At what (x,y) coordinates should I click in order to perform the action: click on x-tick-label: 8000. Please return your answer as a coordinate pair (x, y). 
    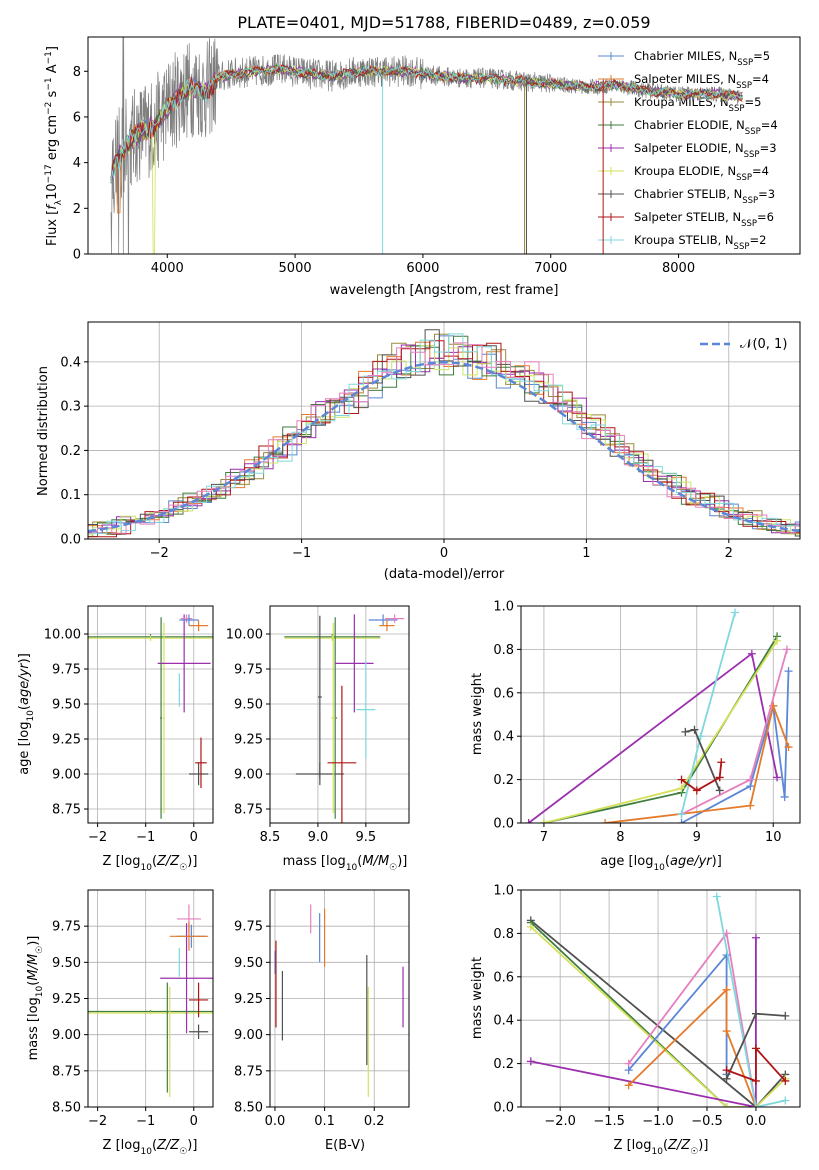
    Looking at the image, I should click on (678, 268).